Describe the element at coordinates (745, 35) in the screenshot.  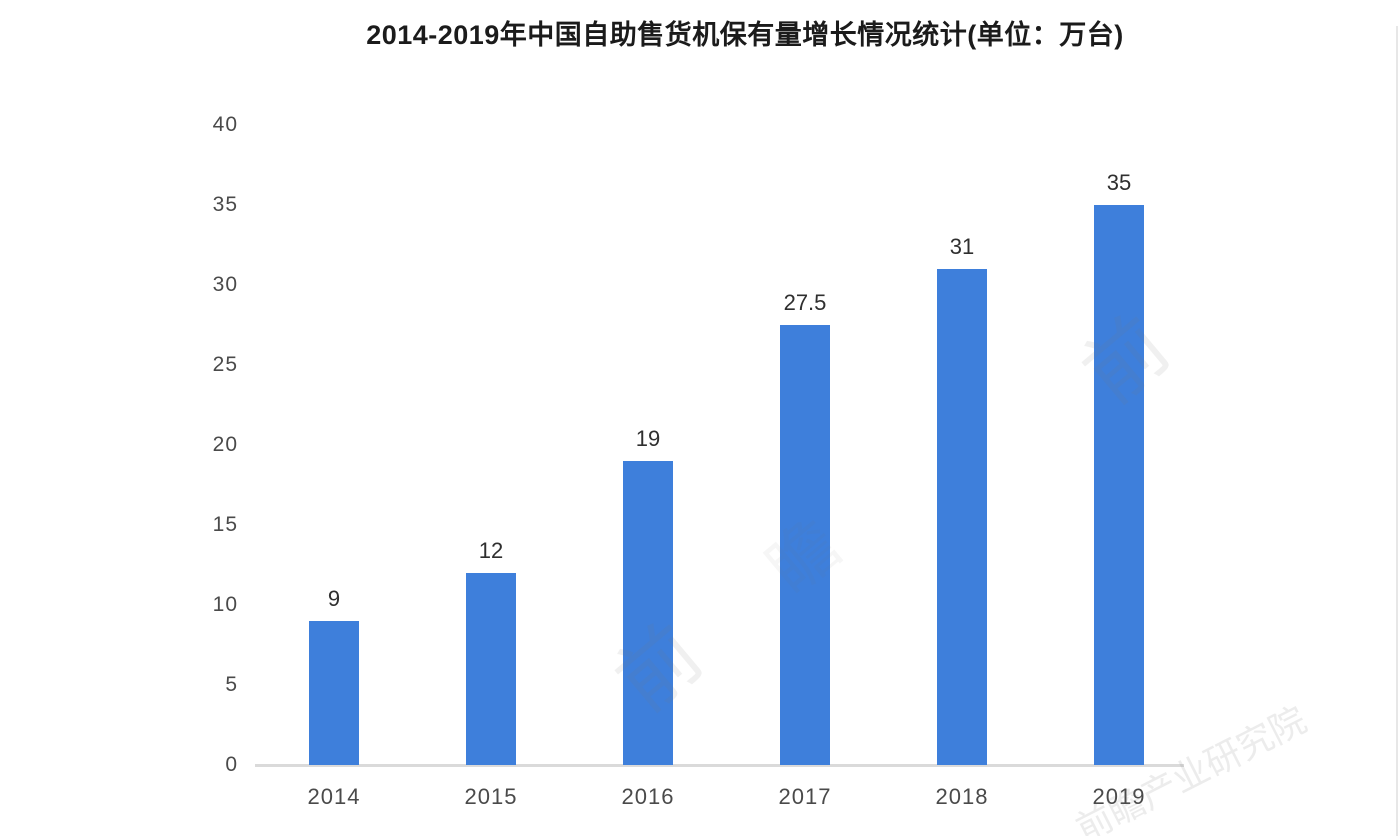
I see `chart-title: 2014-2019年中国自助售货机保有量增长情况统计(单位：万台)` at that location.